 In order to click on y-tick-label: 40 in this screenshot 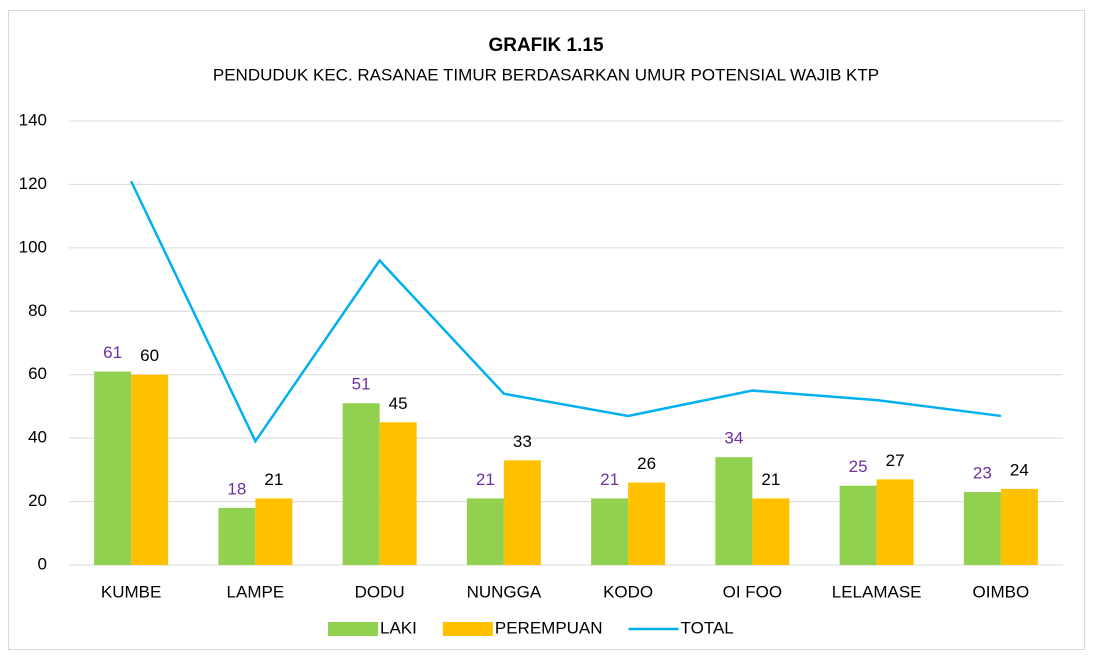, I will do `click(37, 437)`.